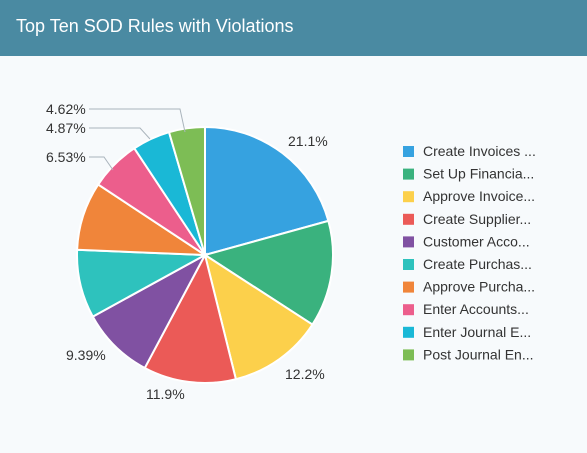  Describe the element at coordinates (165, 394) in the screenshot. I see `slice-value-label: 11.9%` at that location.